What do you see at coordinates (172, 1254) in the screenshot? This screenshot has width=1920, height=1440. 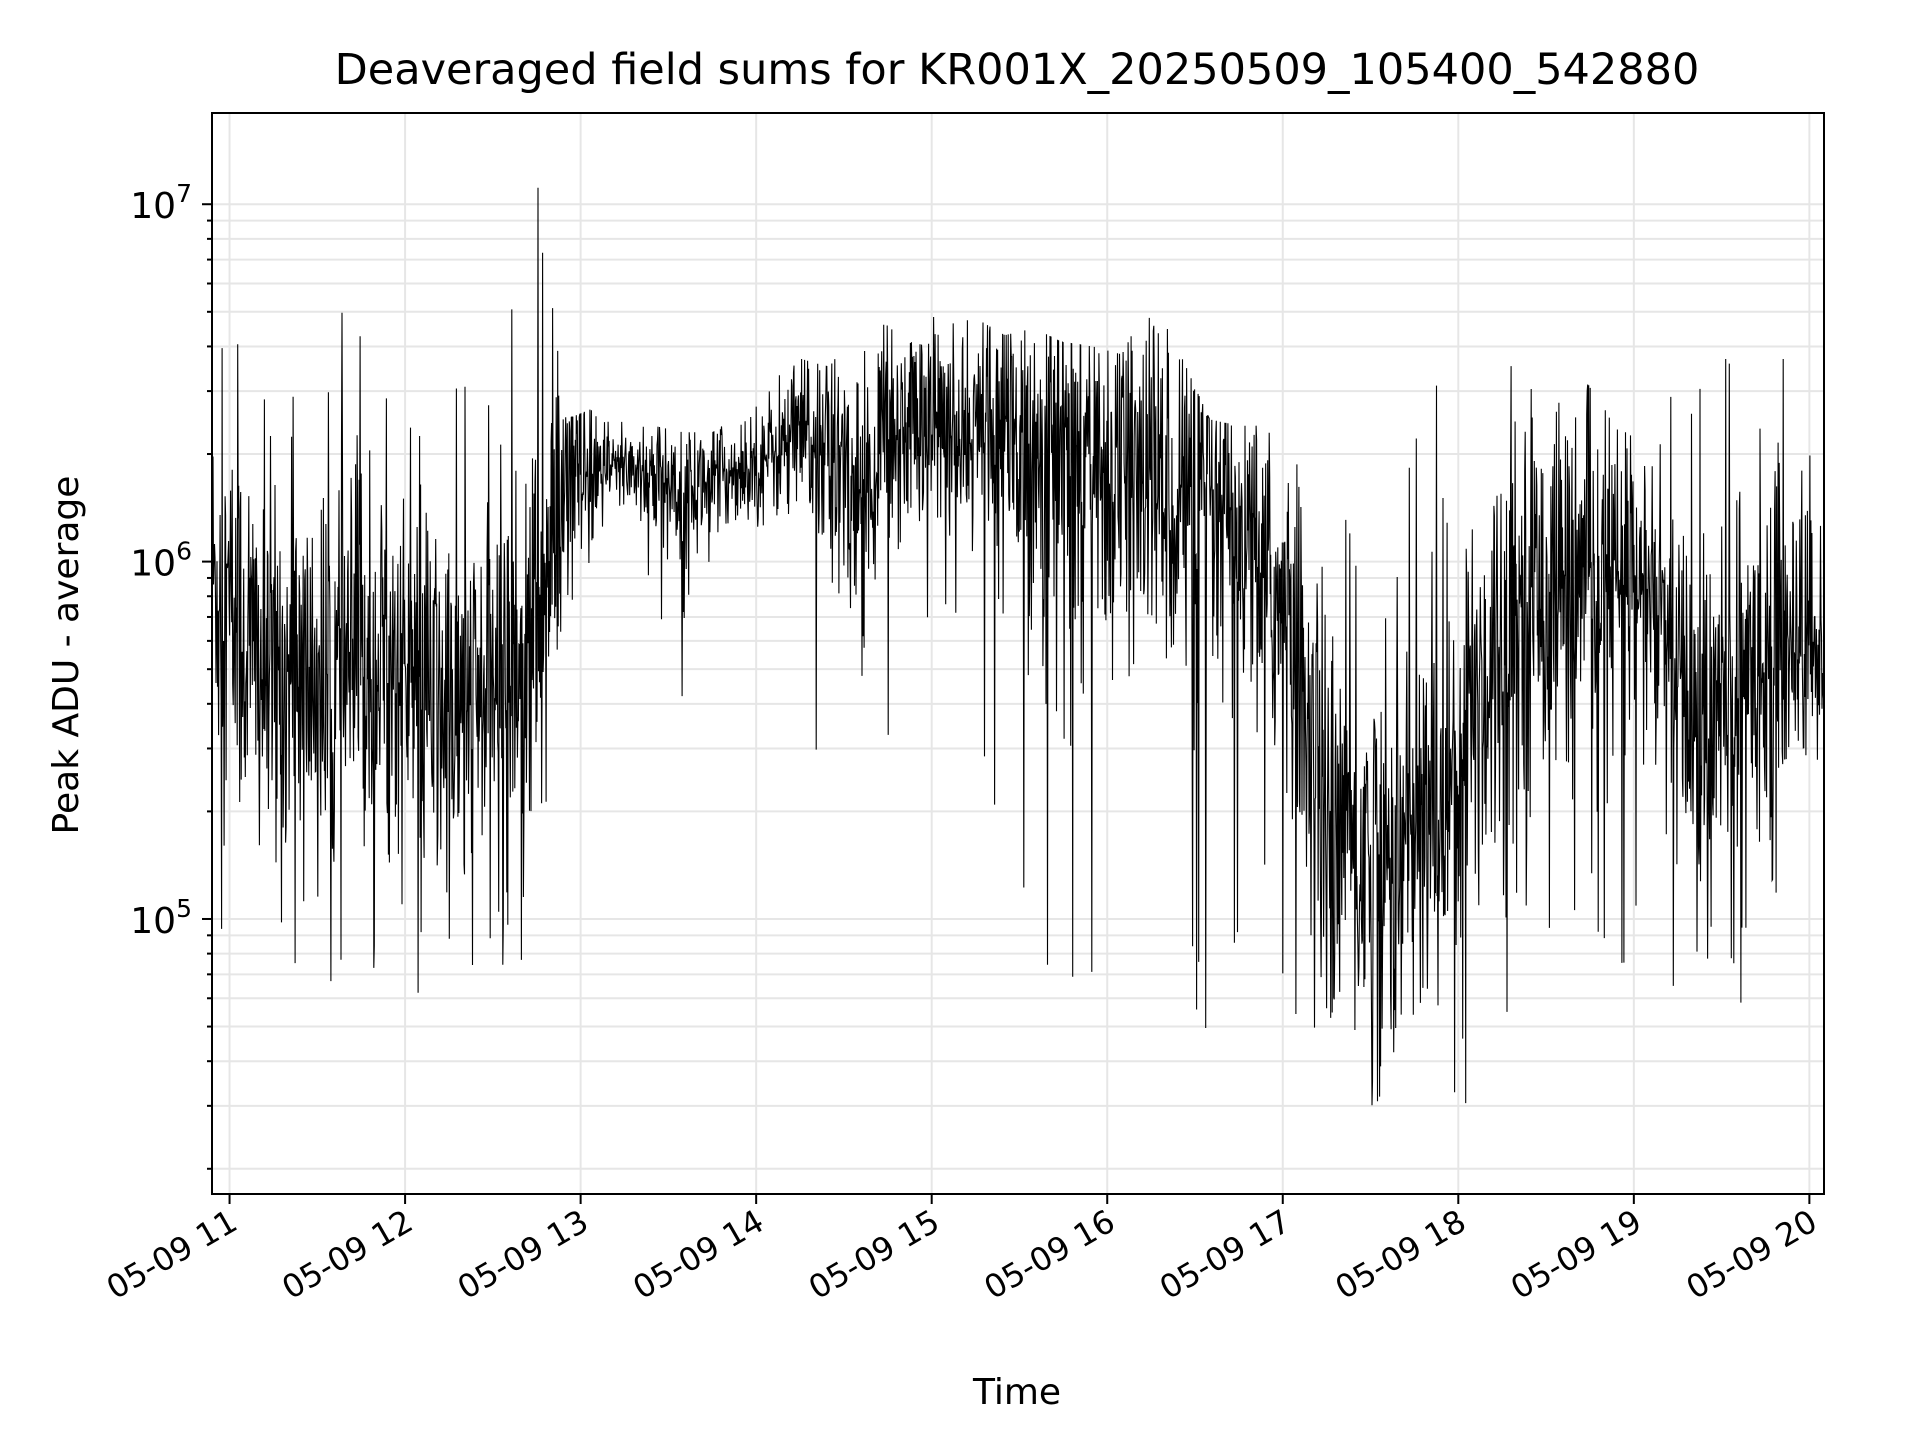 I see `x-tick-label: 05-09 11` at bounding box center [172, 1254].